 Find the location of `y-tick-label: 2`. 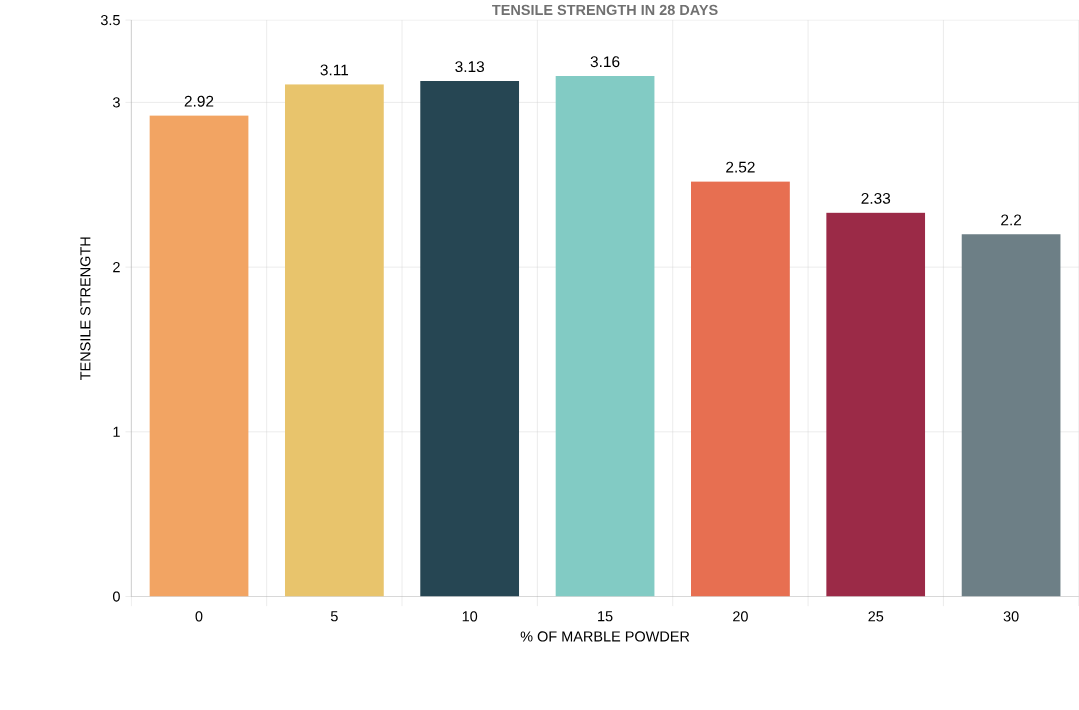

y-tick-label: 2 is located at coordinates (116, 267).